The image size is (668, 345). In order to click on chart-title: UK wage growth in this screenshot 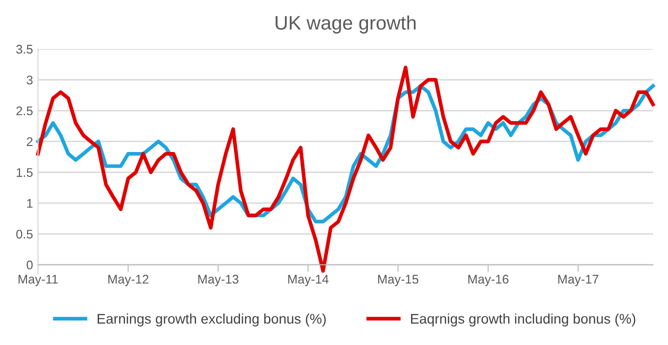, I will do `click(346, 24)`.